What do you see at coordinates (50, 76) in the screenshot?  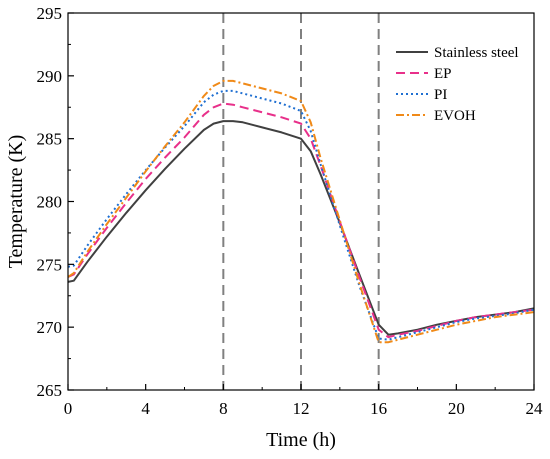 I see `y-tick-label: 290` at bounding box center [50, 76].